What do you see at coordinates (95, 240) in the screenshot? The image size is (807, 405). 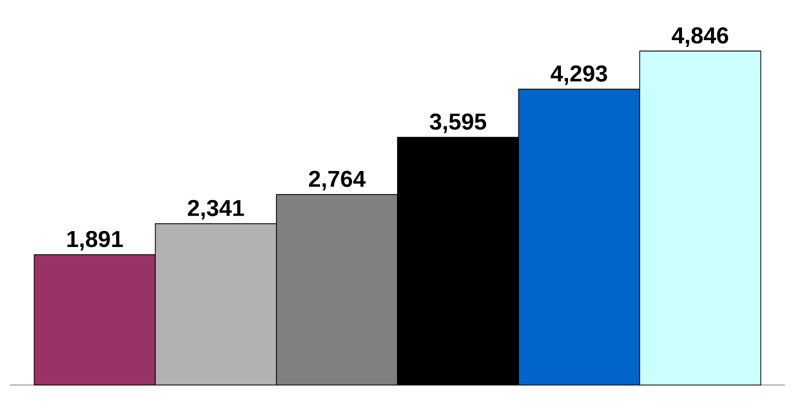 I see `data-label: 1,891` at bounding box center [95, 240].